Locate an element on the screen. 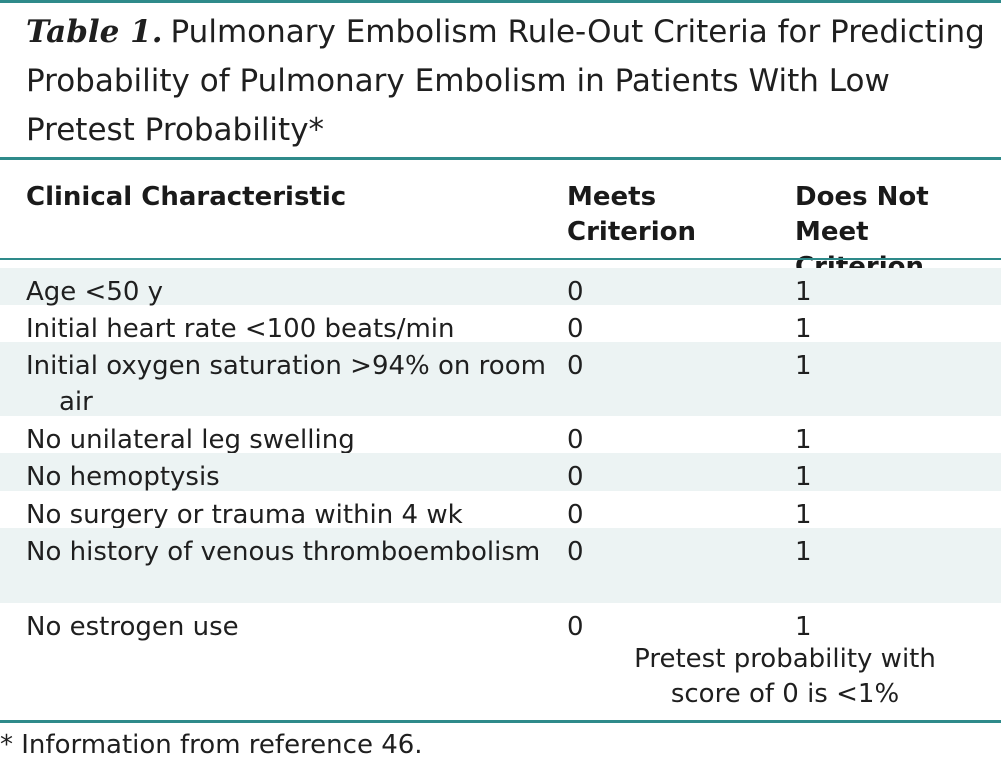 This screenshot has width=1001, height=761. cell-characteristic: No surgery or trauma within 4 wk is located at coordinates (244, 515).